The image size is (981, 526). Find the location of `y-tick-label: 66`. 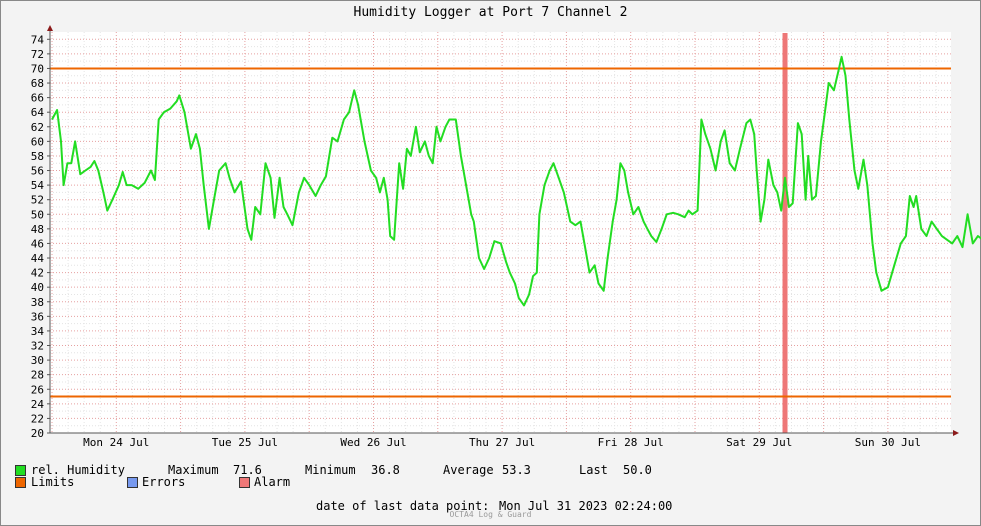

y-tick-label: 66 is located at coordinates (37, 98).